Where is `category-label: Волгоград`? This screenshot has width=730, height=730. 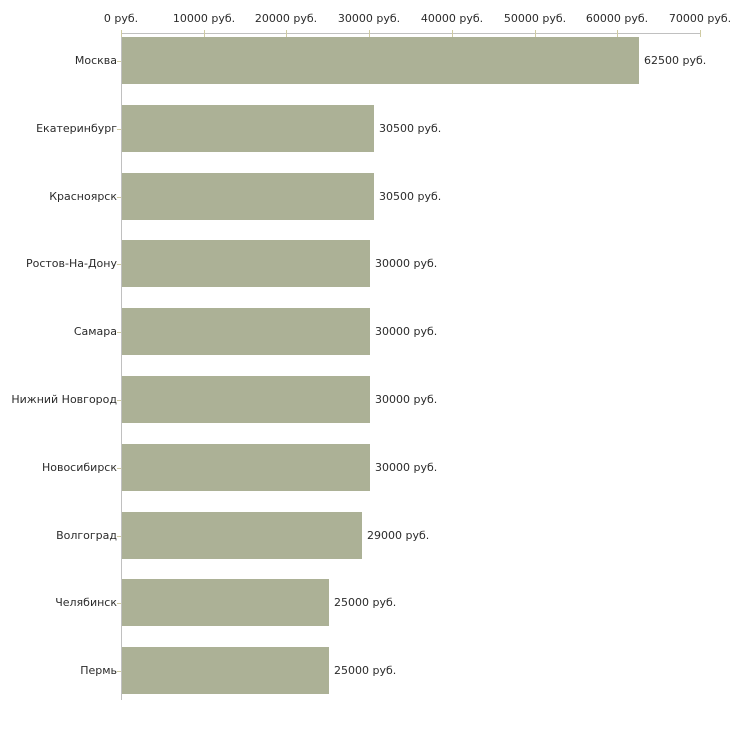
category-label: Волгоград is located at coordinates (86, 535).